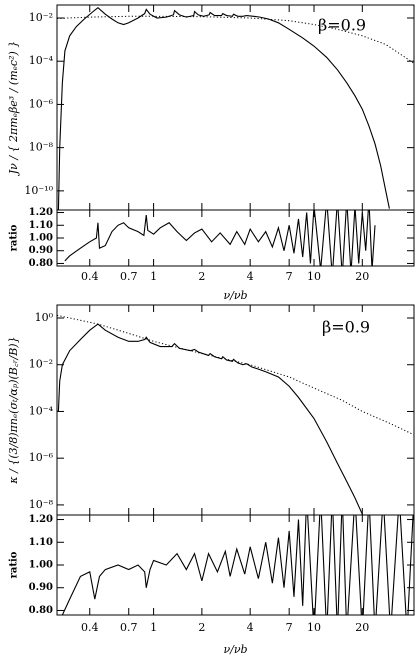  What do you see at coordinates (44, 317) in the screenshot?
I see `y-tick-label: 10⁰` at bounding box center [44, 317].